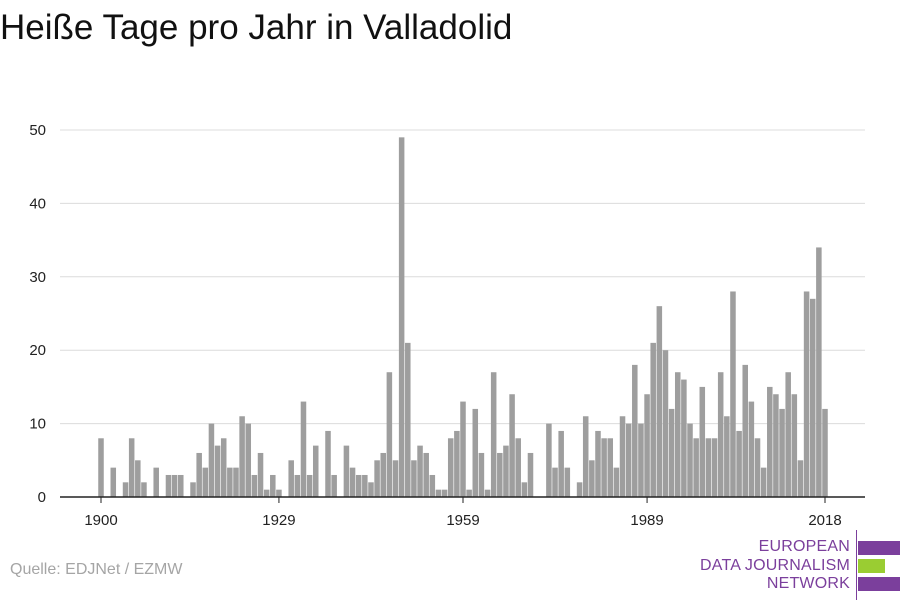 This screenshot has width=900, height=600. I want to click on y-tick-label: 0, so click(42, 497).